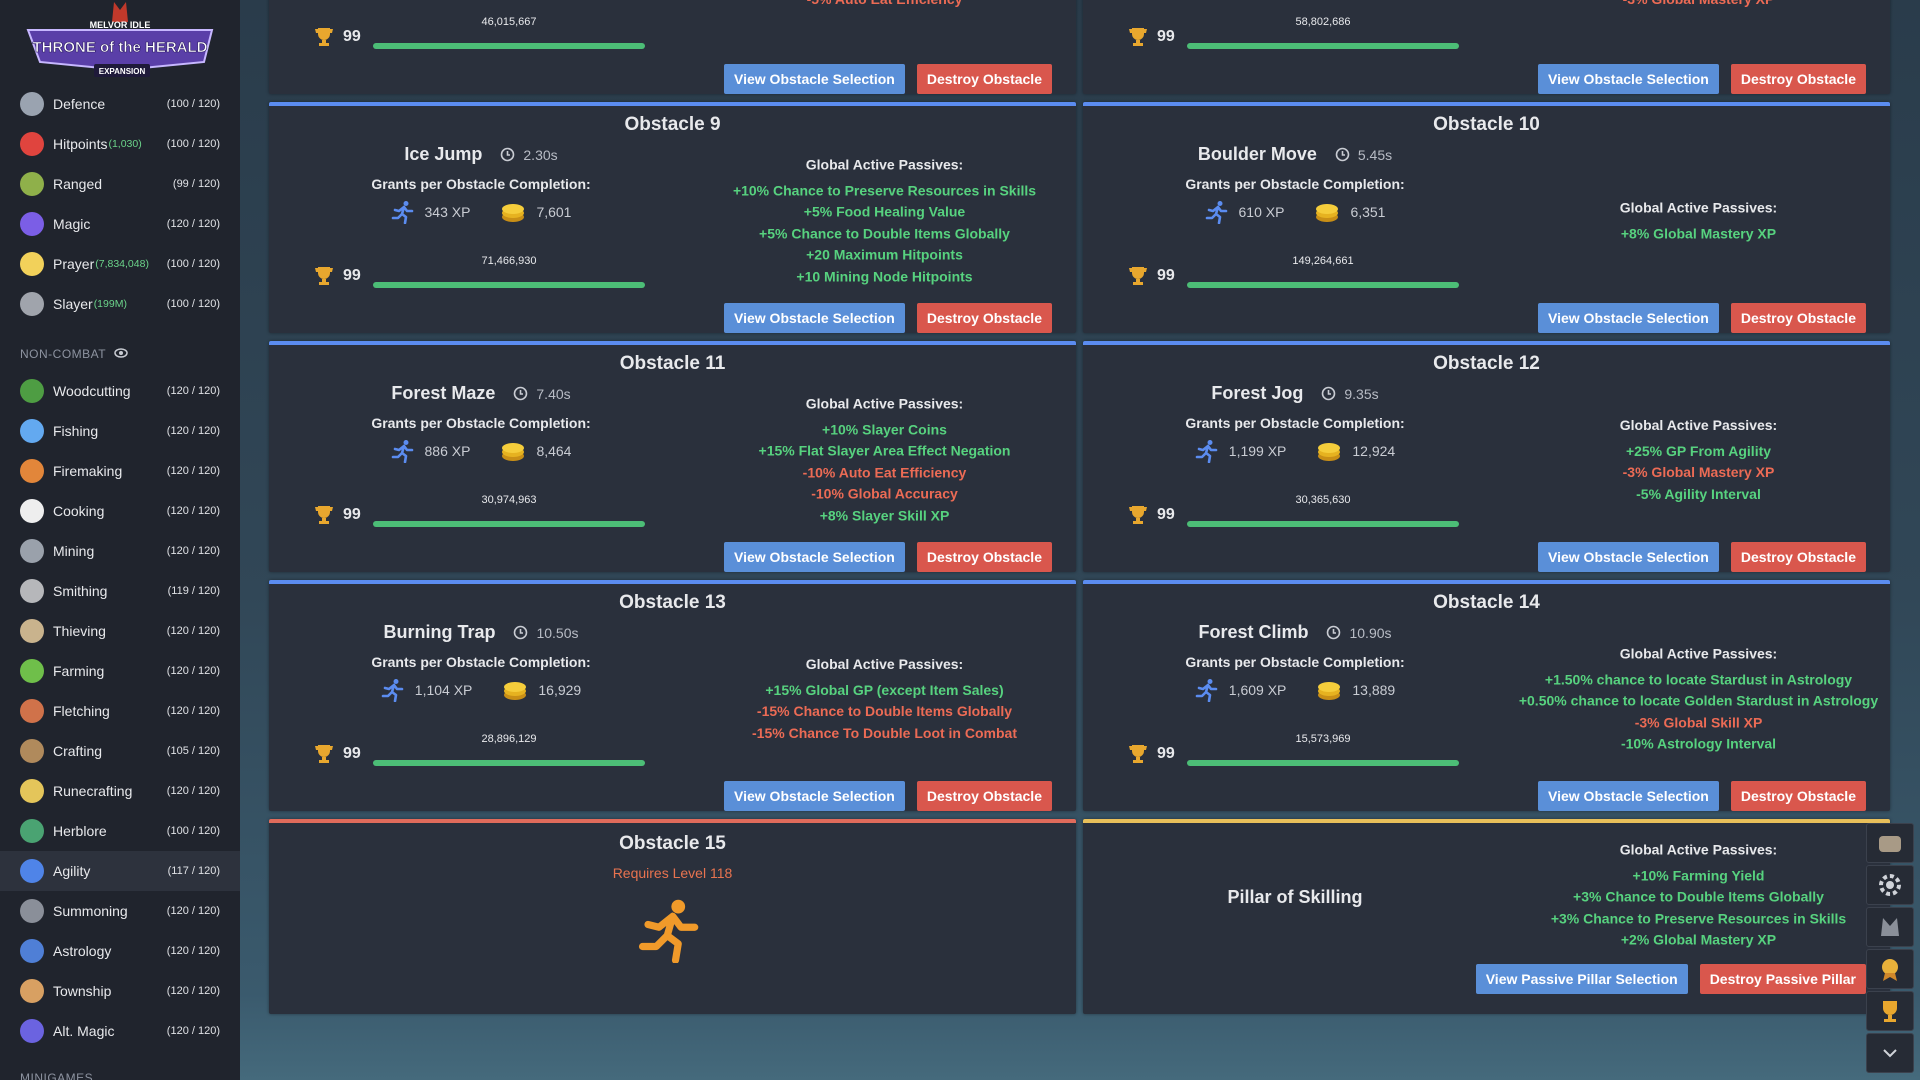 The height and width of the screenshot is (1080, 1920). I want to click on skill-row: Thieving (120 / 120), so click(120, 631).